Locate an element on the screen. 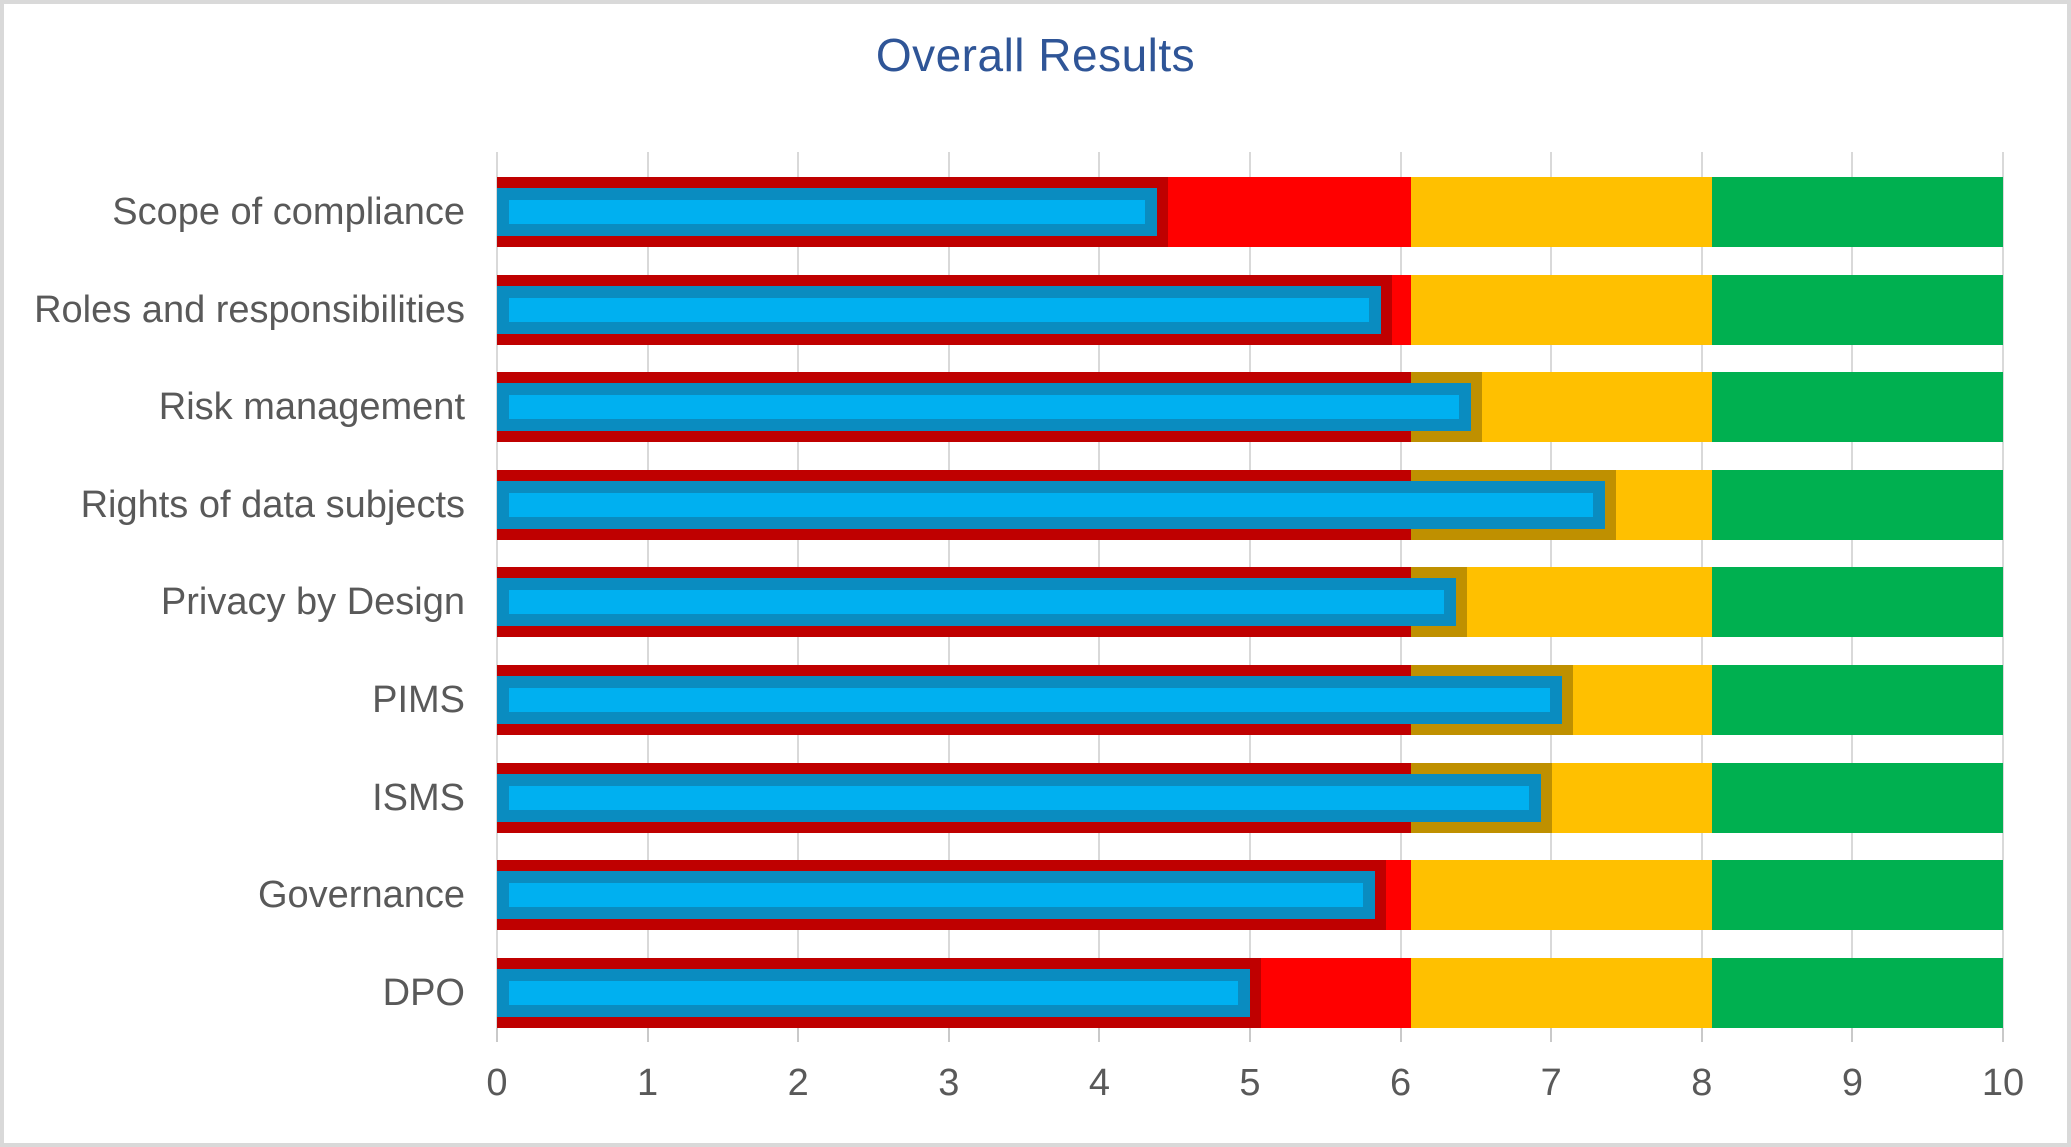 Image resolution: width=2071 pixels, height=1147 pixels. x-axis-tick-label: 3 is located at coordinates (949, 1083).